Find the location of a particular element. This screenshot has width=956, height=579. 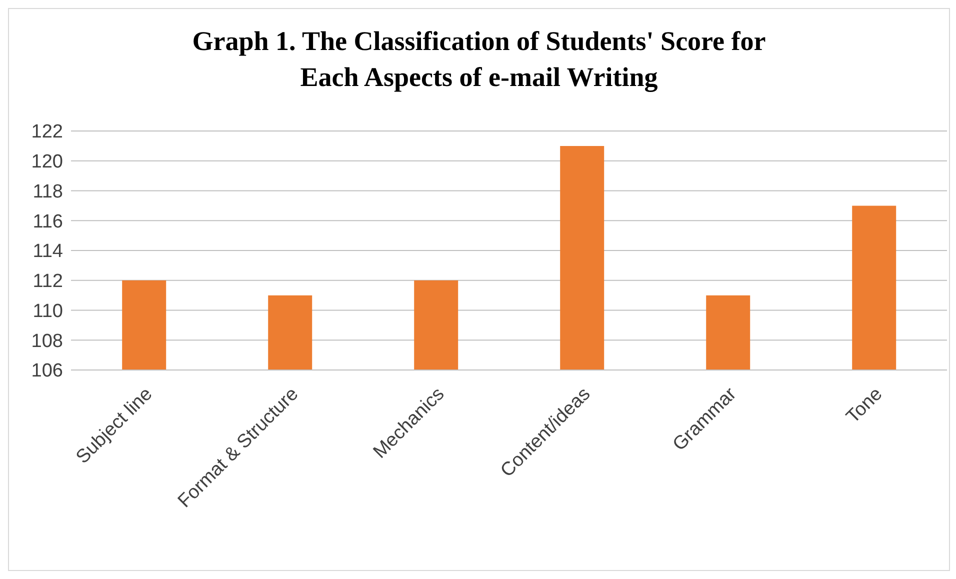

y-tick-label: 120 is located at coordinates (47, 162).